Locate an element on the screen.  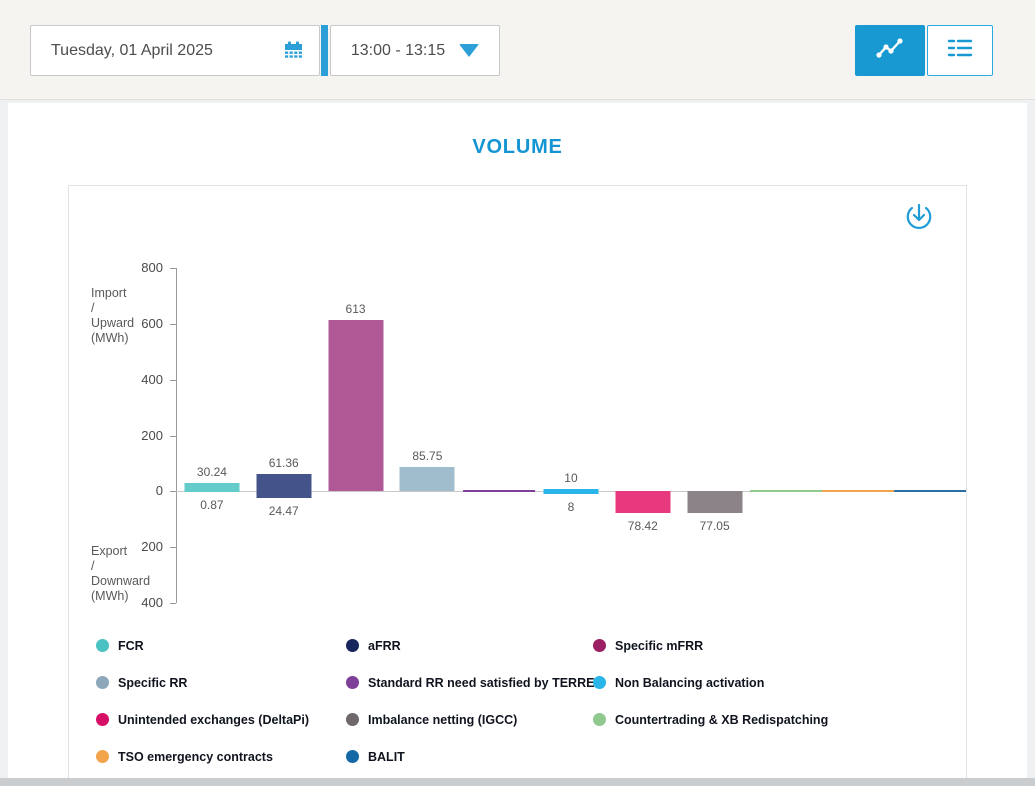
window-bottom-edge is located at coordinates (517, 782).